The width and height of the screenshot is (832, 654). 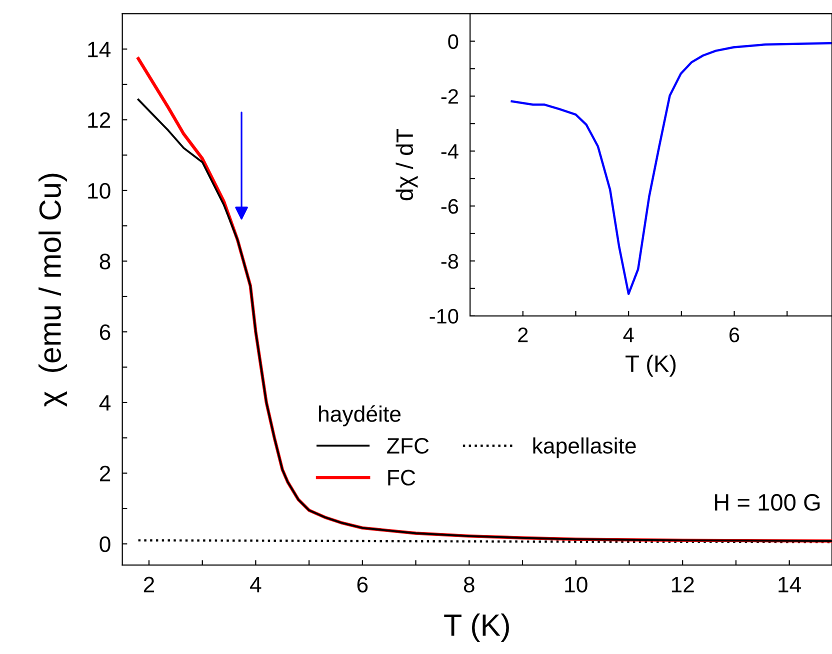 What do you see at coordinates (105, 474) in the screenshot?
I see `y-tick-label: 2` at bounding box center [105, 474].